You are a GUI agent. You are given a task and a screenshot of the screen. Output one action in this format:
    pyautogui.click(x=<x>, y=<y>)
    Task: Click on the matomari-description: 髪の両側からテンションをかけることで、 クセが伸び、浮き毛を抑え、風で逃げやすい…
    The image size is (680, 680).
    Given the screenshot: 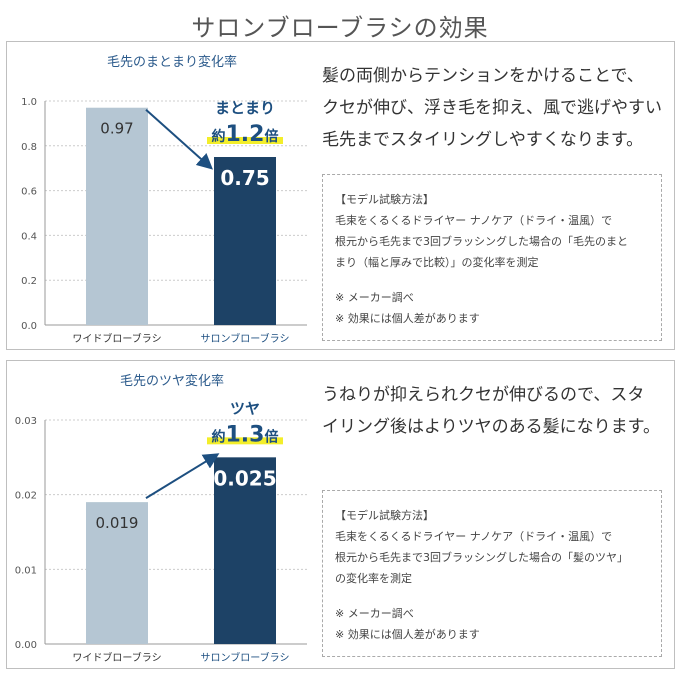 What is the action you would take?
    pyautogui.click(x=492, y=108)
    